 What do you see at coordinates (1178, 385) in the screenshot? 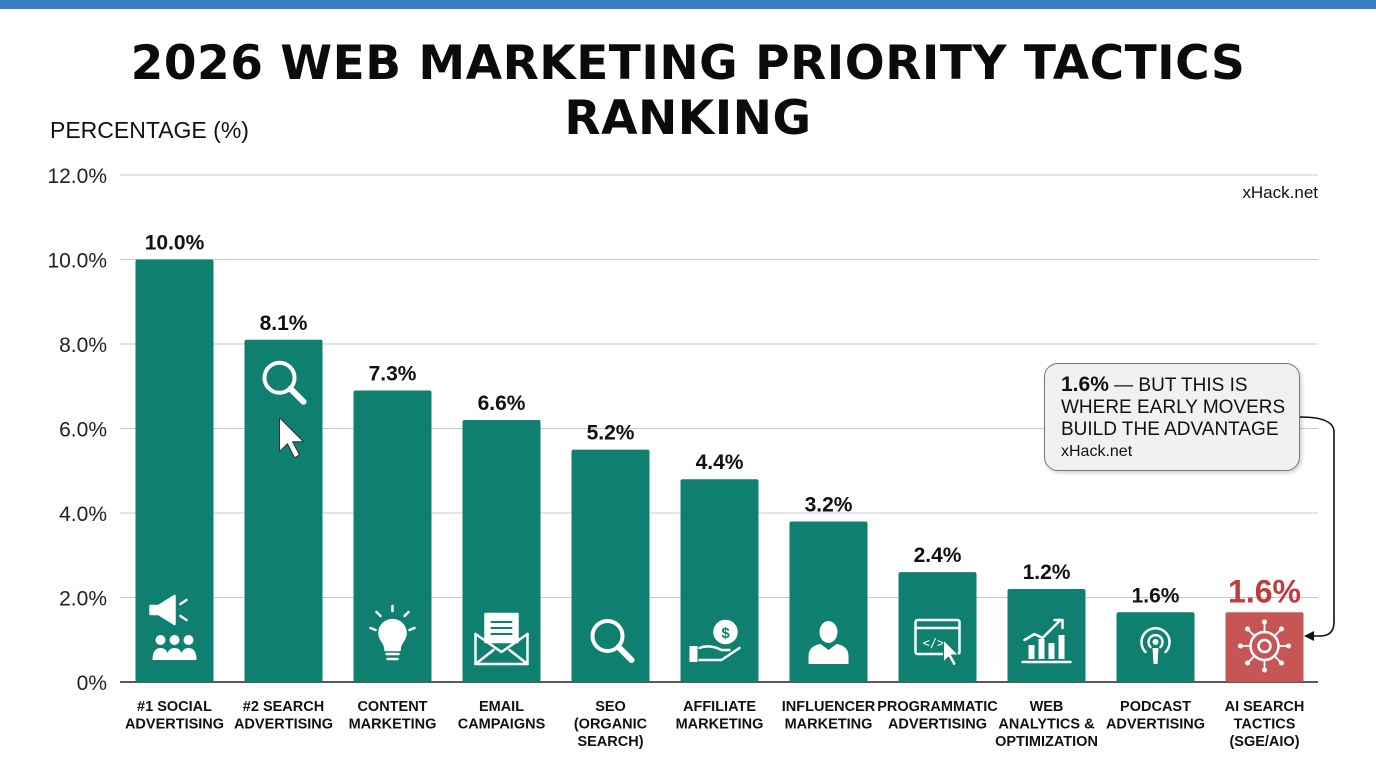
I see `callout-line1-text: — BUT THIS IS` at bounding box center [1178, 385].